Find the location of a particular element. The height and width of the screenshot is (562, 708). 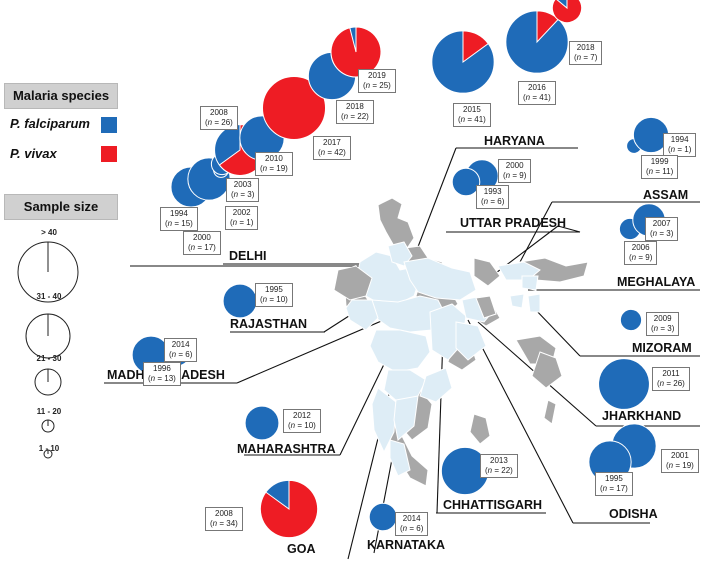

sample-label-box: 1995 (n = 10) is located at coordinates (274, 295).